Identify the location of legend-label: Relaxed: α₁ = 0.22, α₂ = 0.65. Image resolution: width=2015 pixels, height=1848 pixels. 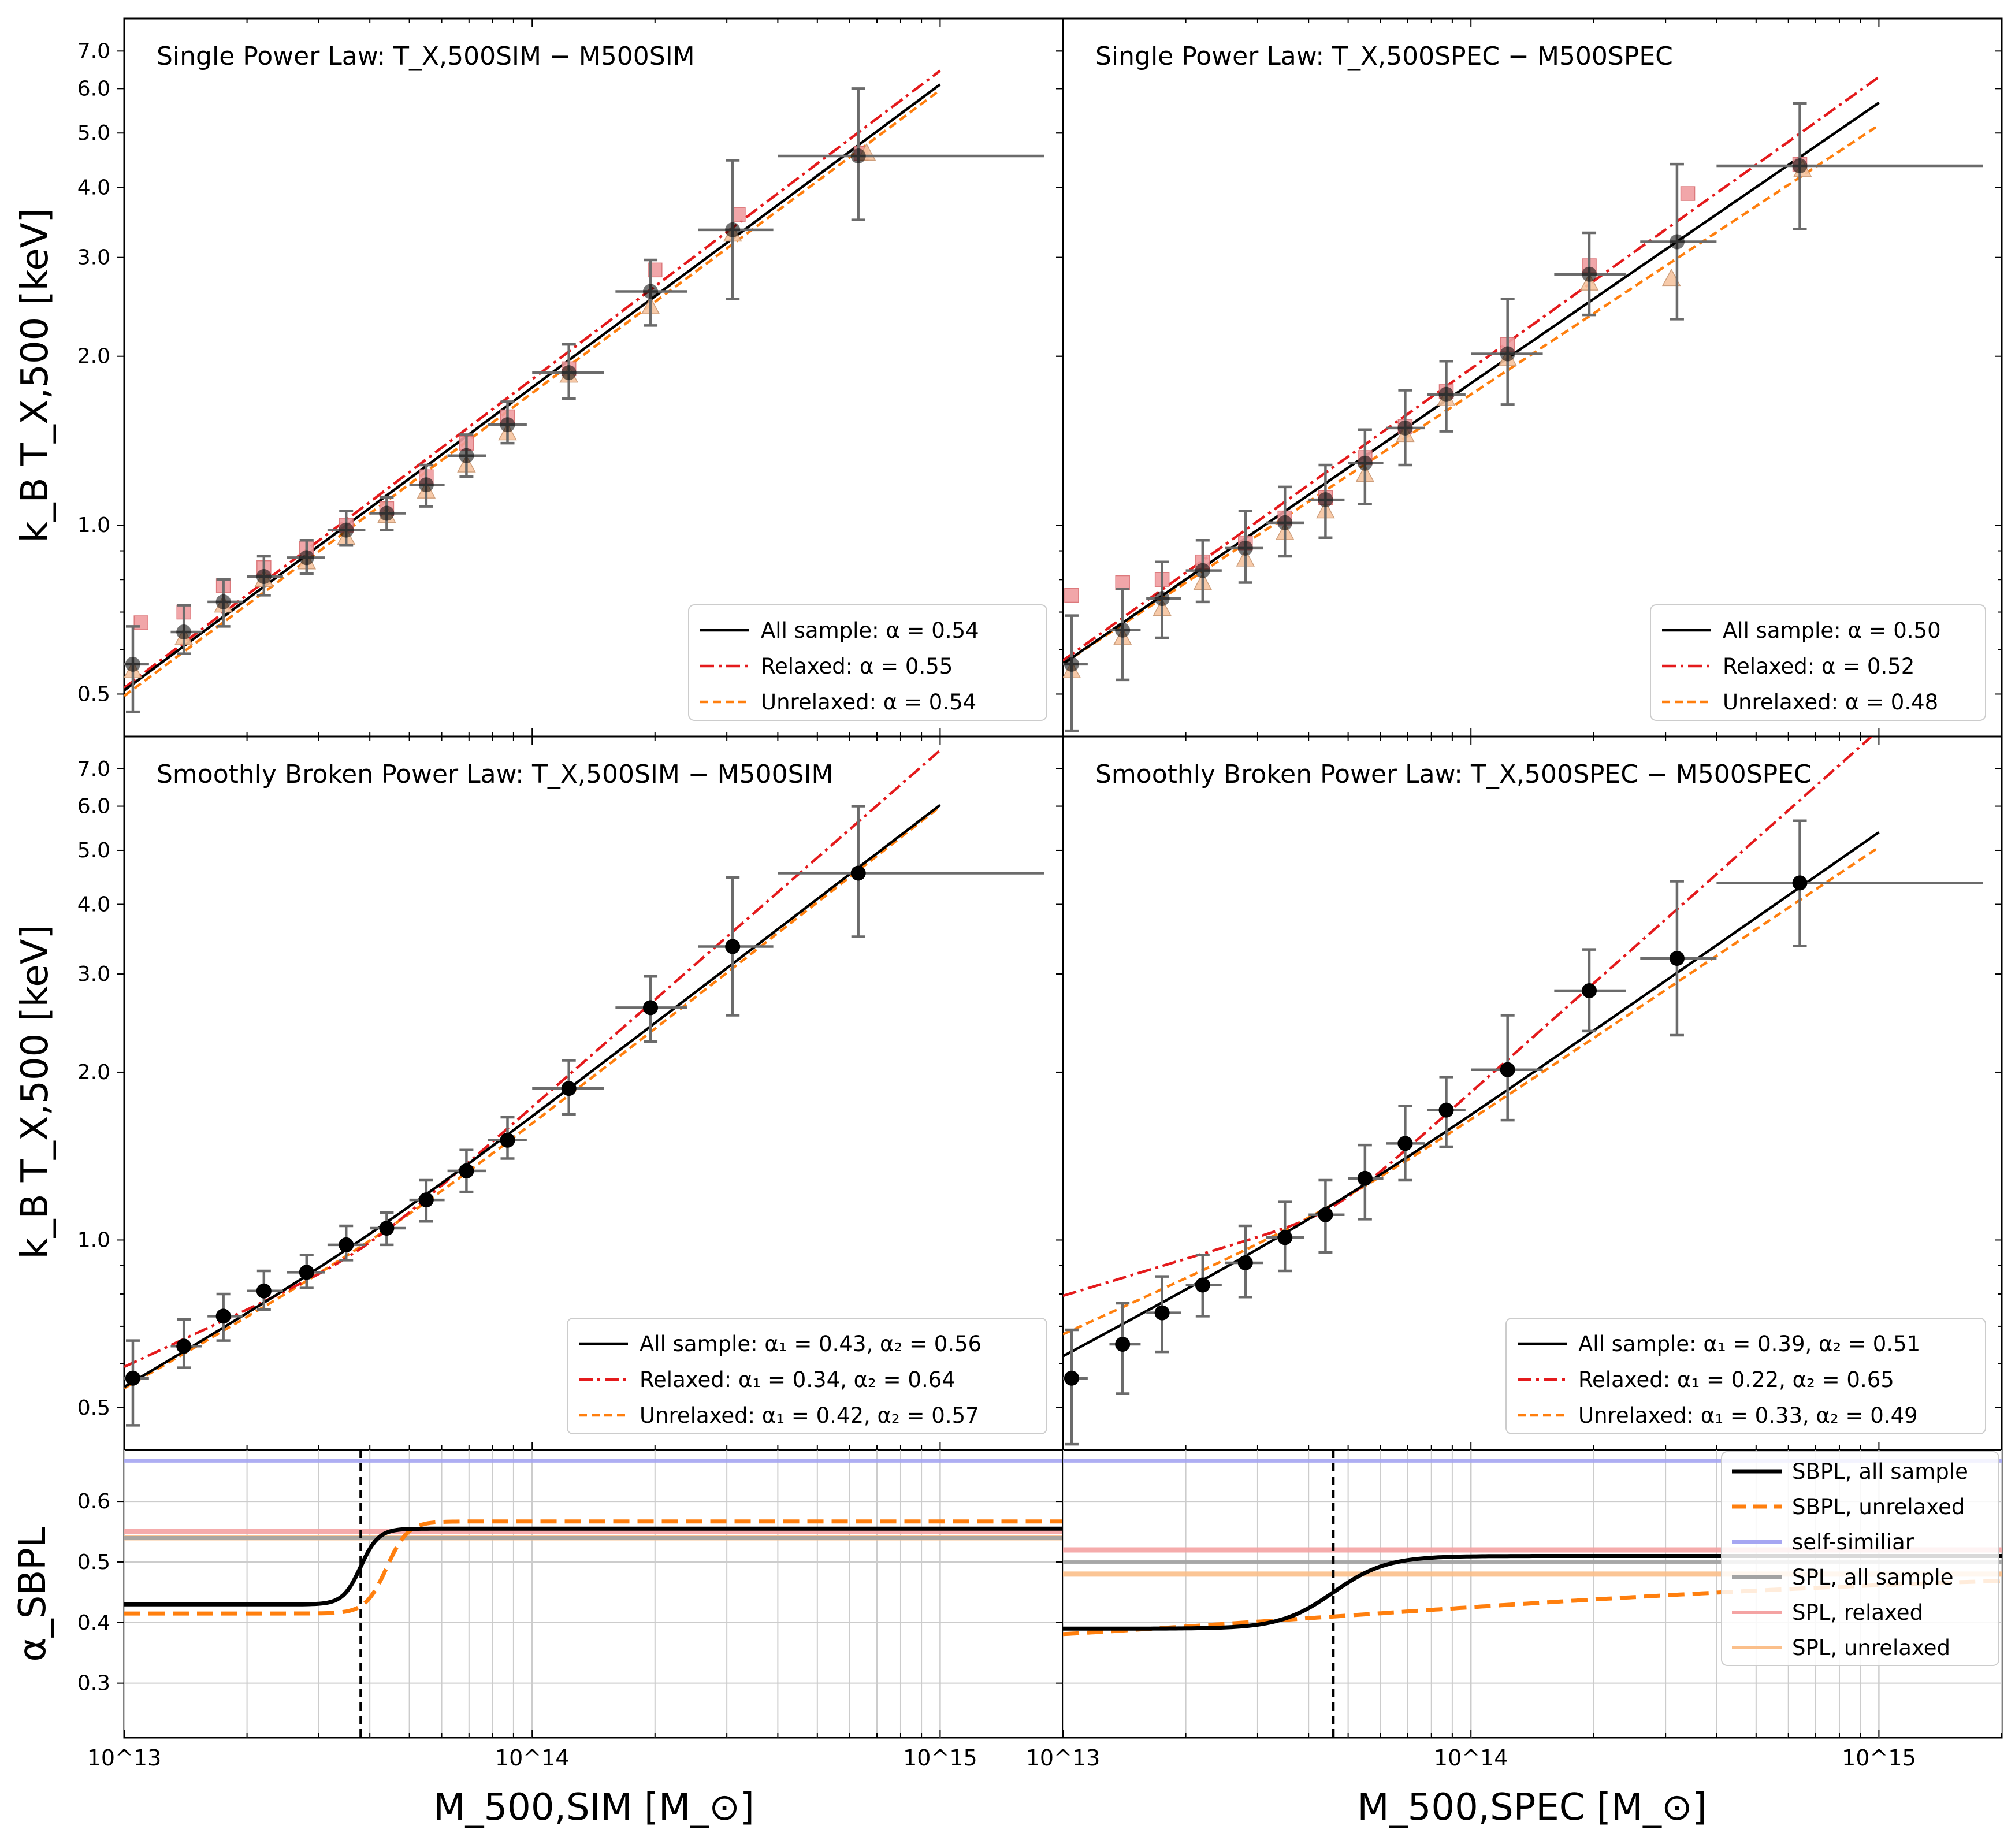
(1736, 1379).